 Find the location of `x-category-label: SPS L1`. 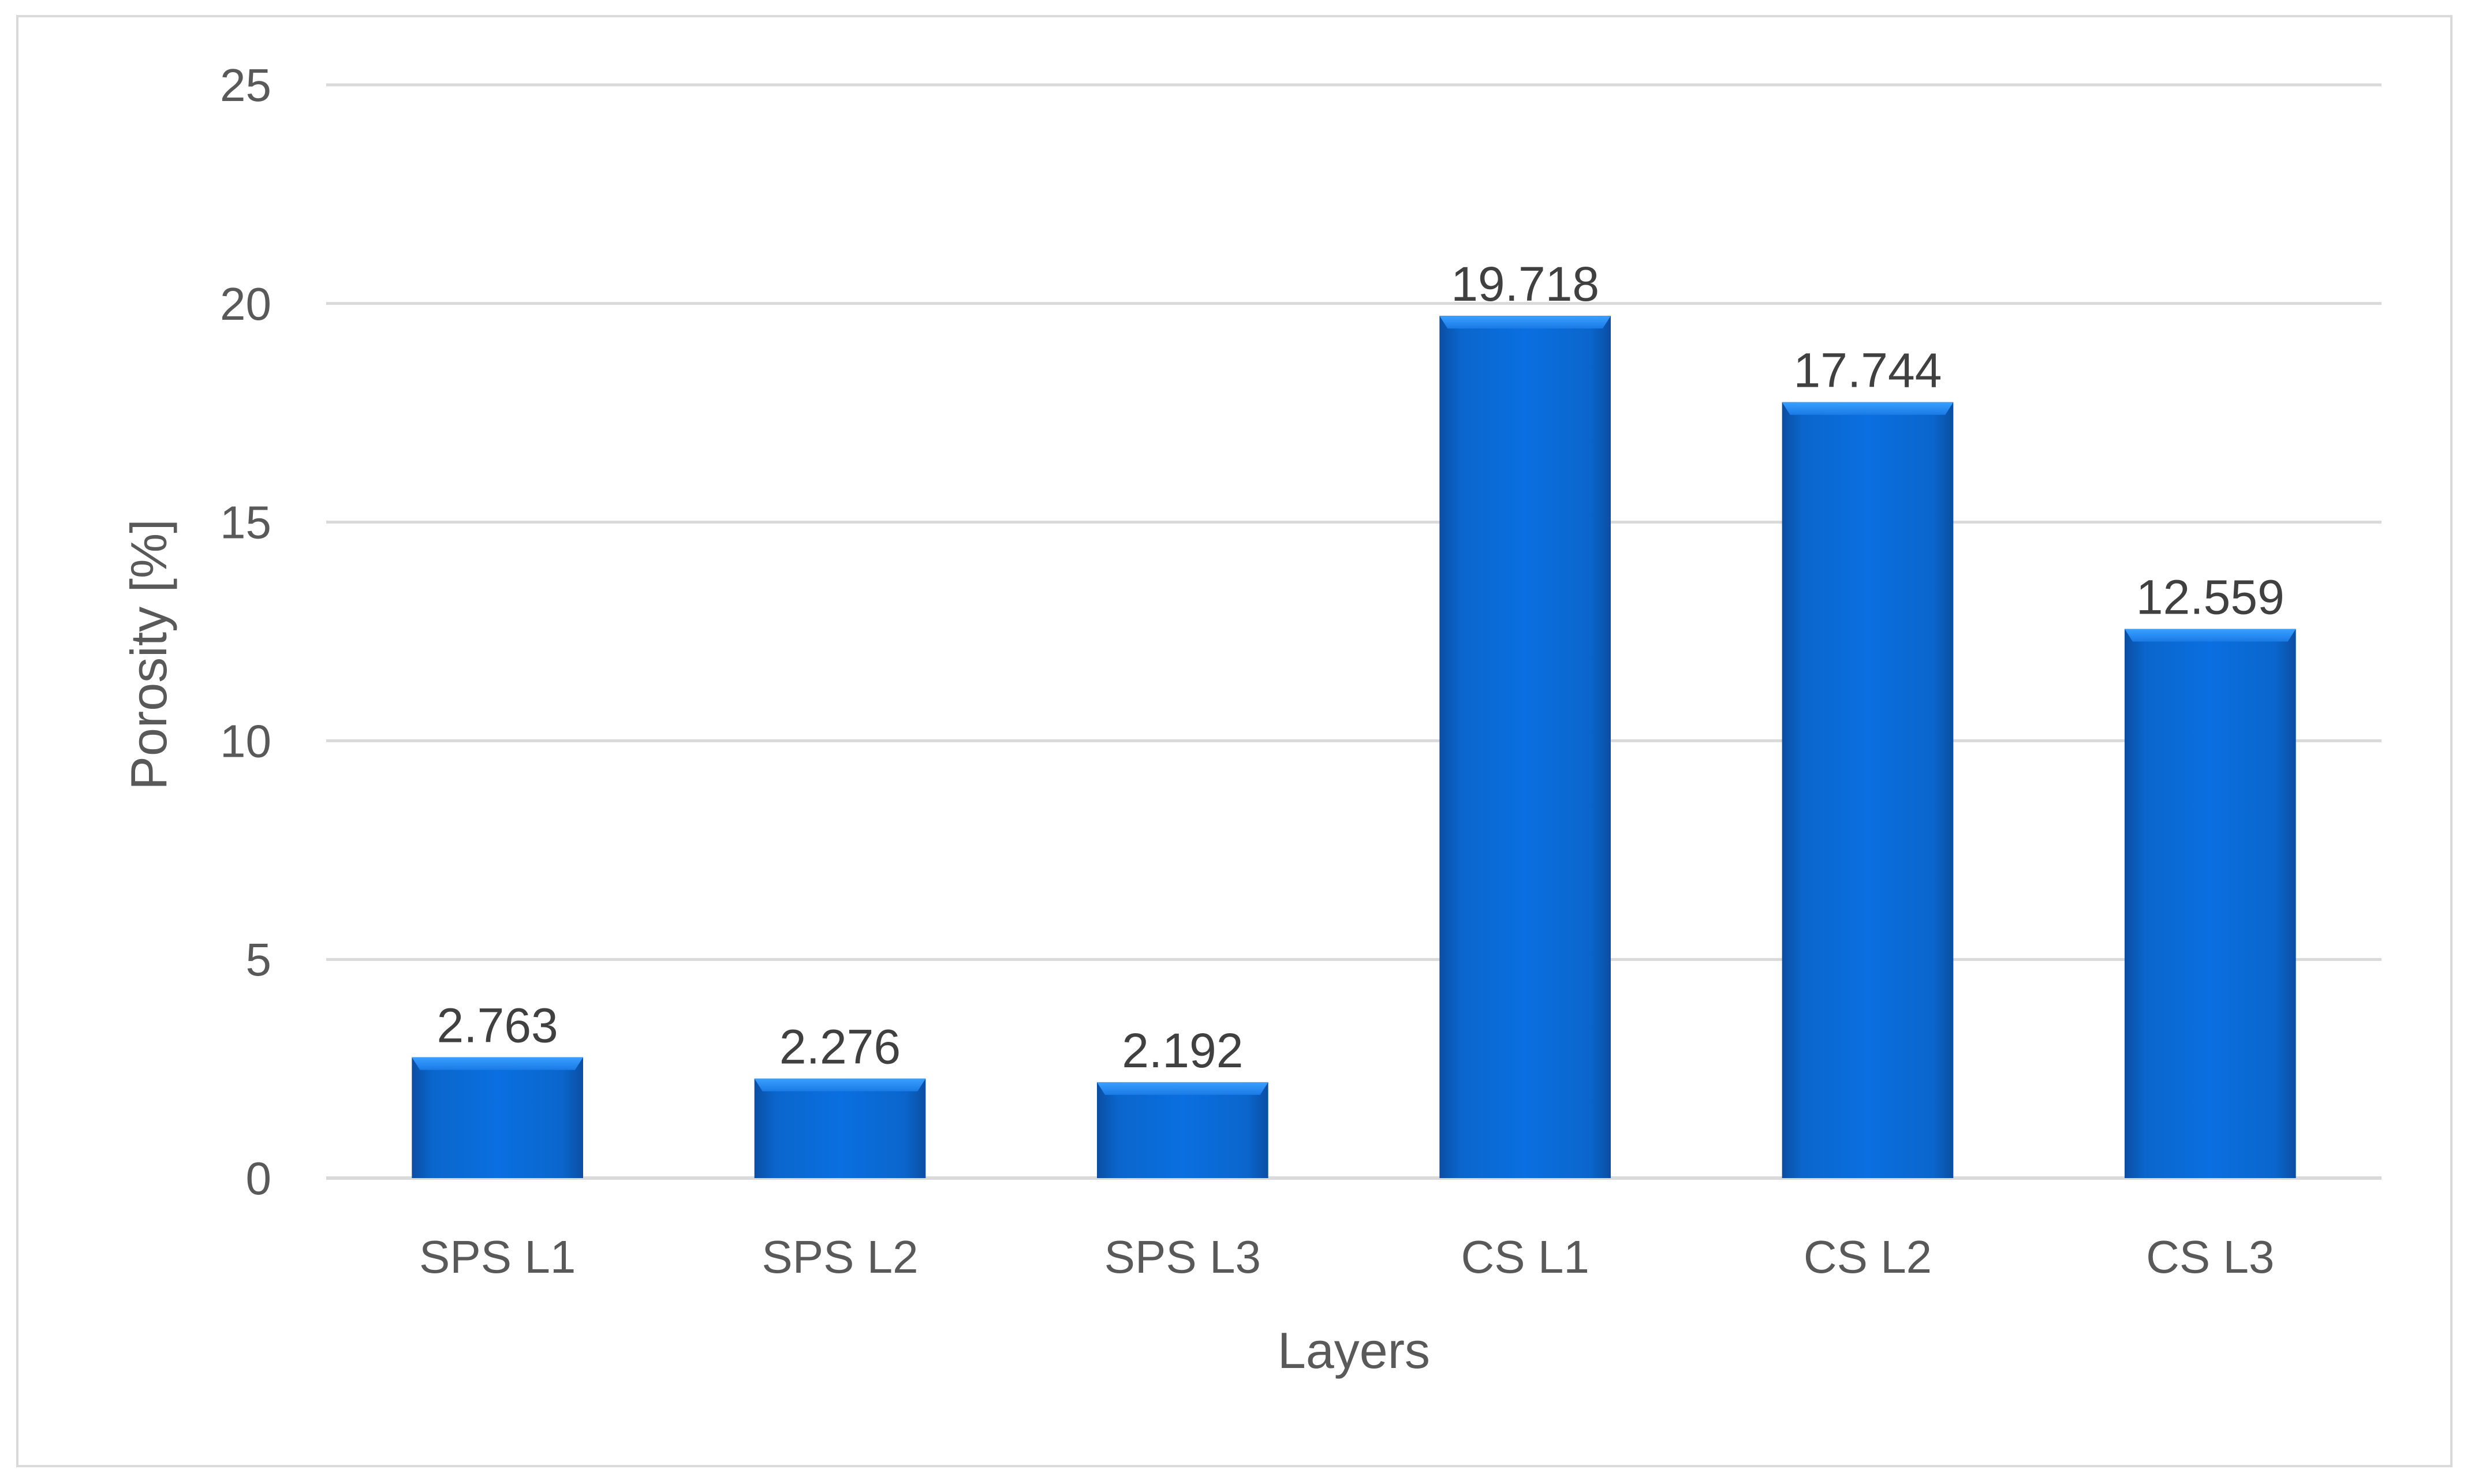

x-category-label: SPS L1 is located at coordinates (497, 1257).